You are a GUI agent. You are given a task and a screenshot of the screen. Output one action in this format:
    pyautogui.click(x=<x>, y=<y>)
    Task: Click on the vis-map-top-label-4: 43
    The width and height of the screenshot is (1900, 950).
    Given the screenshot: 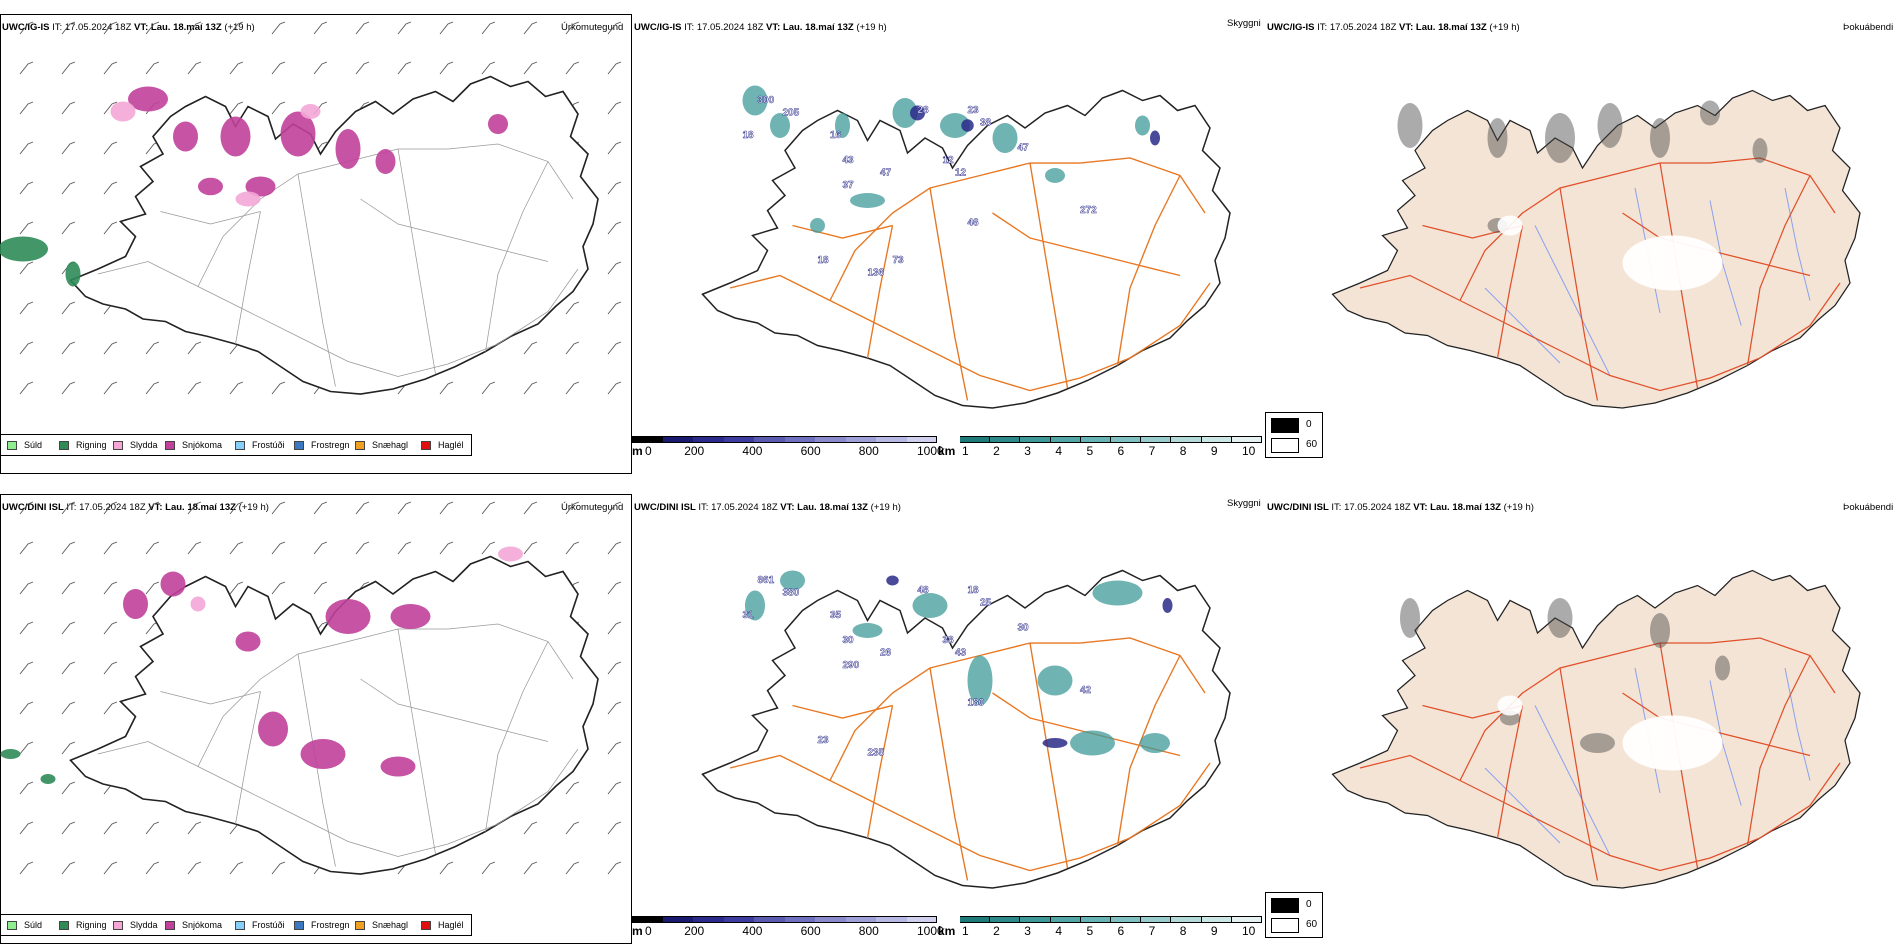 What is the action you would take?
    pyautogui.click(x=849, y=160)
    